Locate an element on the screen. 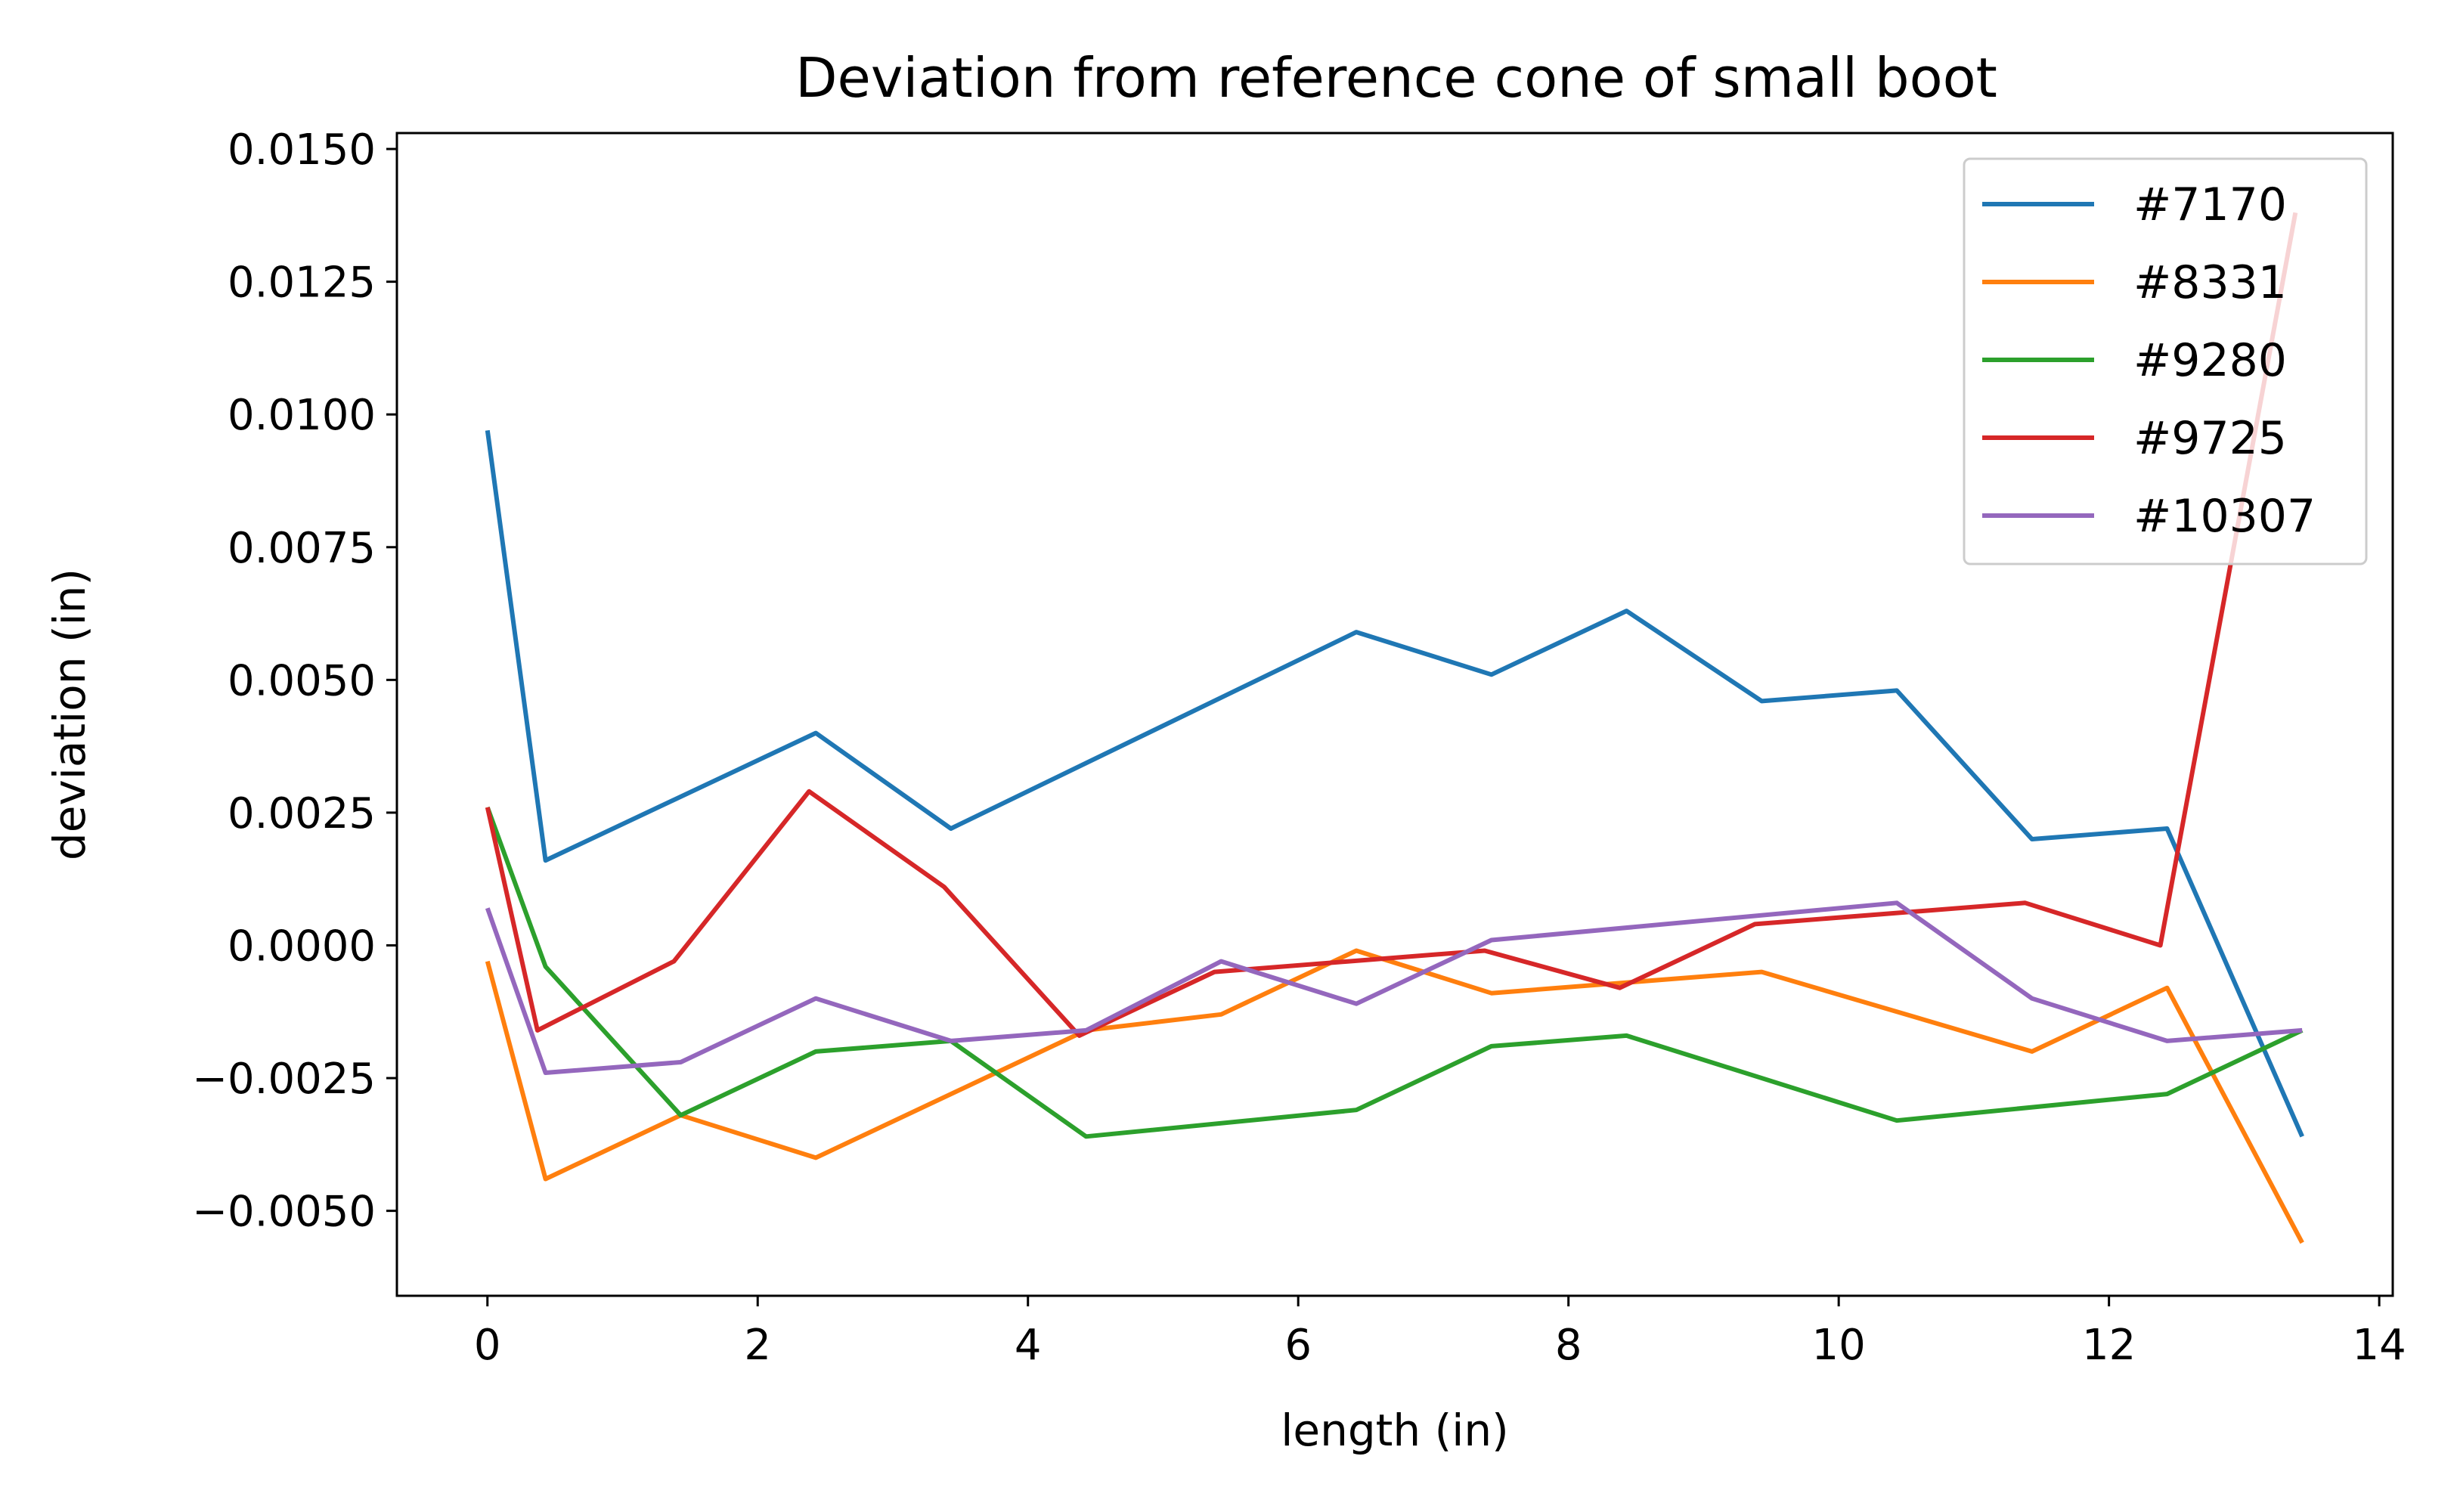 The image size is (2457, 1512). x-tick-label: 12 is located at coordinates (2109, 1345).